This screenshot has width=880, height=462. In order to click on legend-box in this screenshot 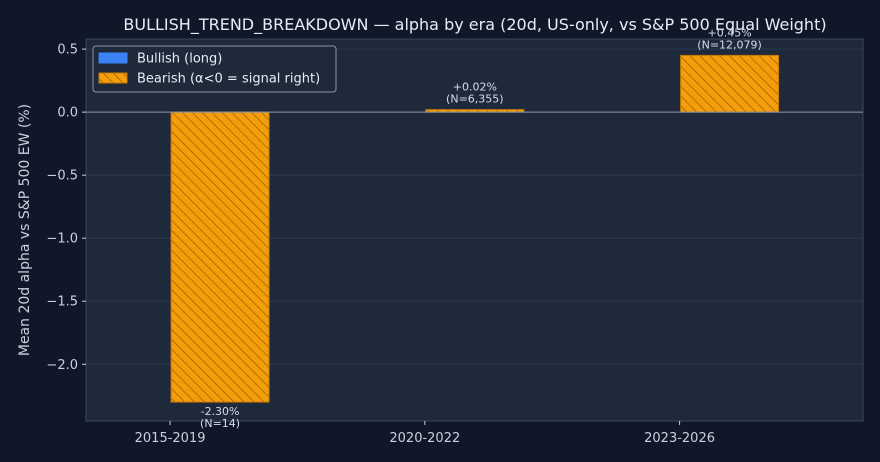, I will do `click(214, 69)`.